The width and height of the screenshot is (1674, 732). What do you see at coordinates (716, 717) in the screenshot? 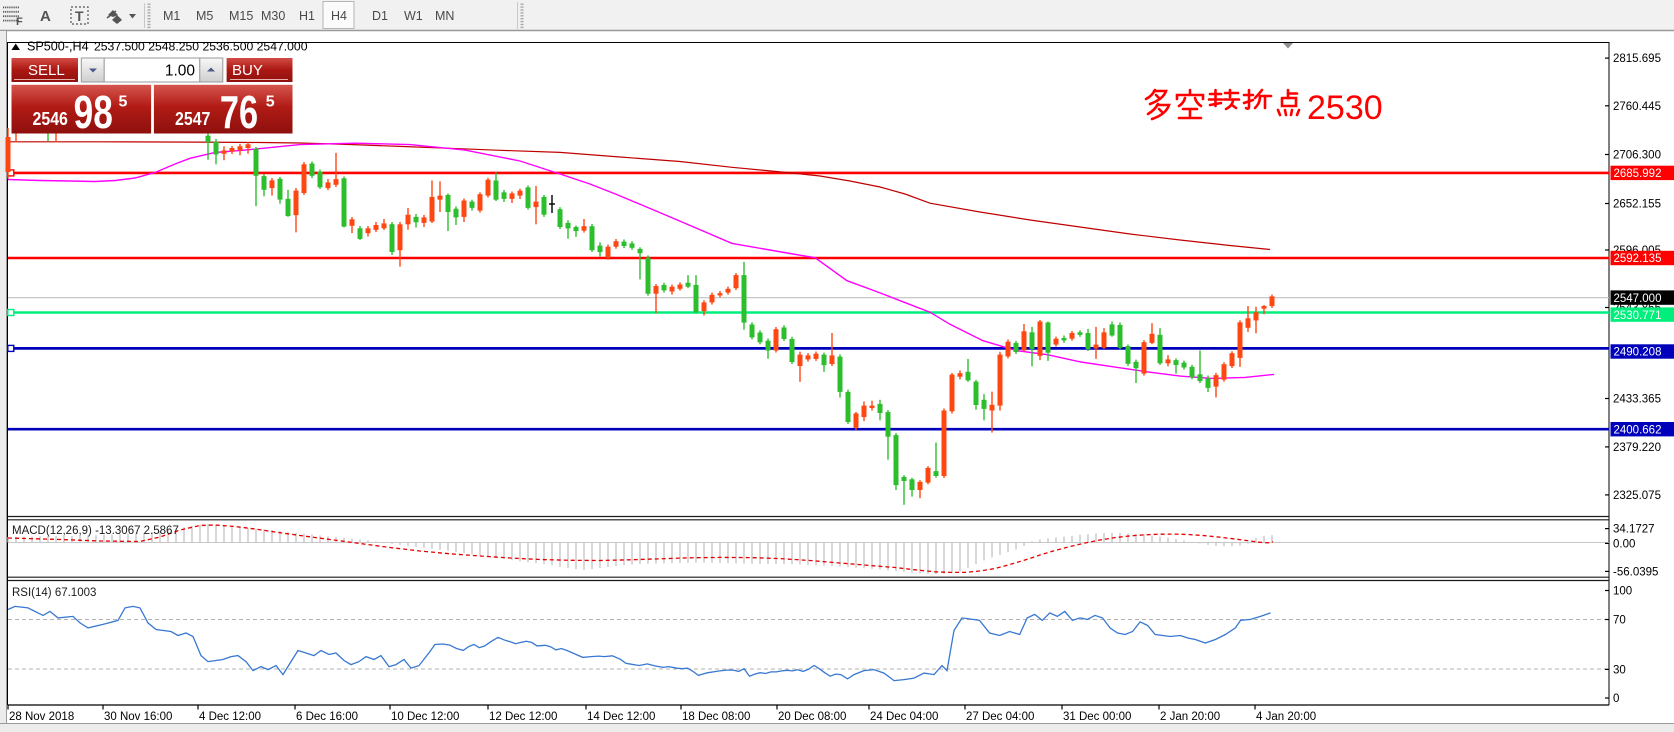
I see `svg-text: 18 Dec 08:00` at bounding box center [716, 717].